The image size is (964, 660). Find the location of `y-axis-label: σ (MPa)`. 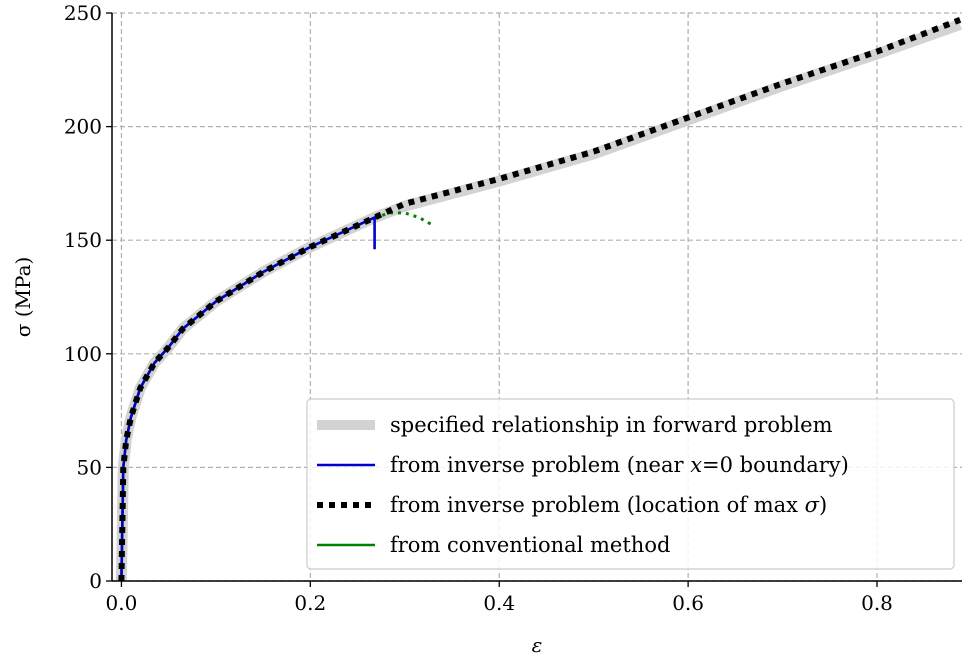

y-axis-label: σ (MPa) is located at coordinates (23, 297).